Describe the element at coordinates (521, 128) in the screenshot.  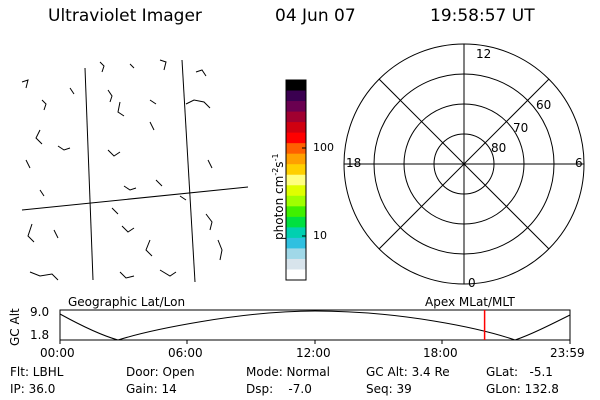
I see `polar-label-lat-70: 70` at that location.